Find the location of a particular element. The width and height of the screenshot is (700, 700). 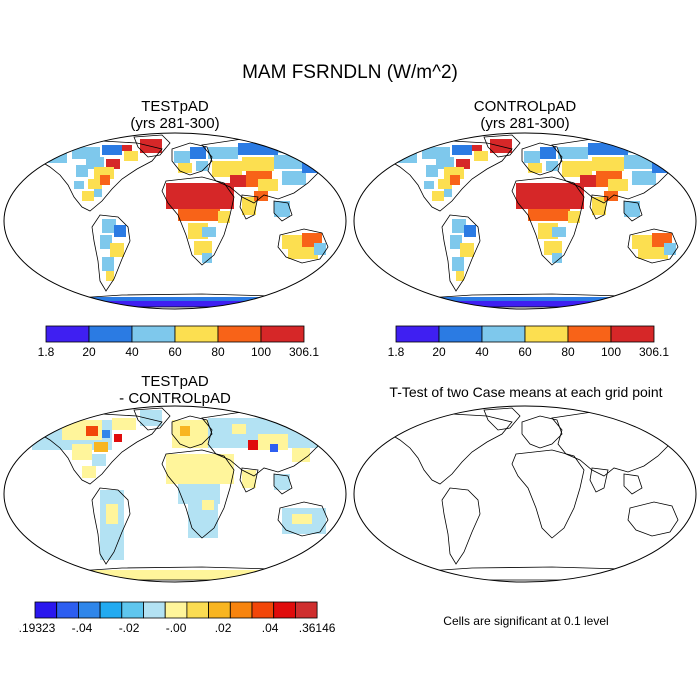

diff-colorbar: -.19323 -.04 -.02 -.00 .02 .04 .36146 is located at coordinates (177, 618).